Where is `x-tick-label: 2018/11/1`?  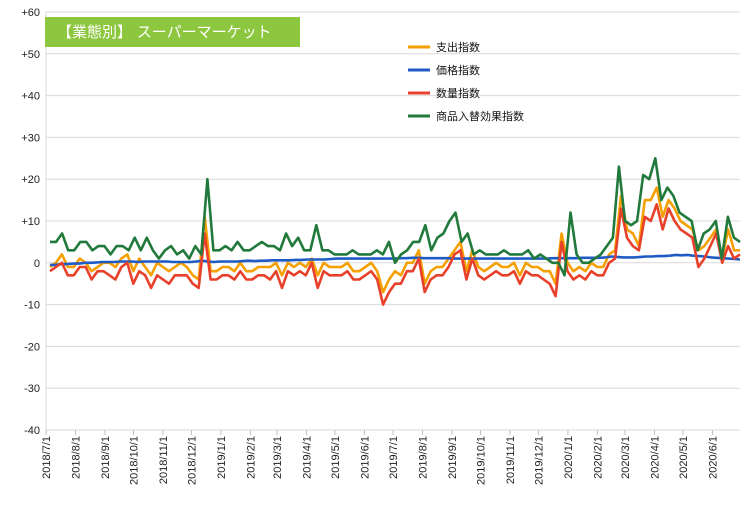
x-tick-label: 2018/11/1 is located at coordinates (164, 460).